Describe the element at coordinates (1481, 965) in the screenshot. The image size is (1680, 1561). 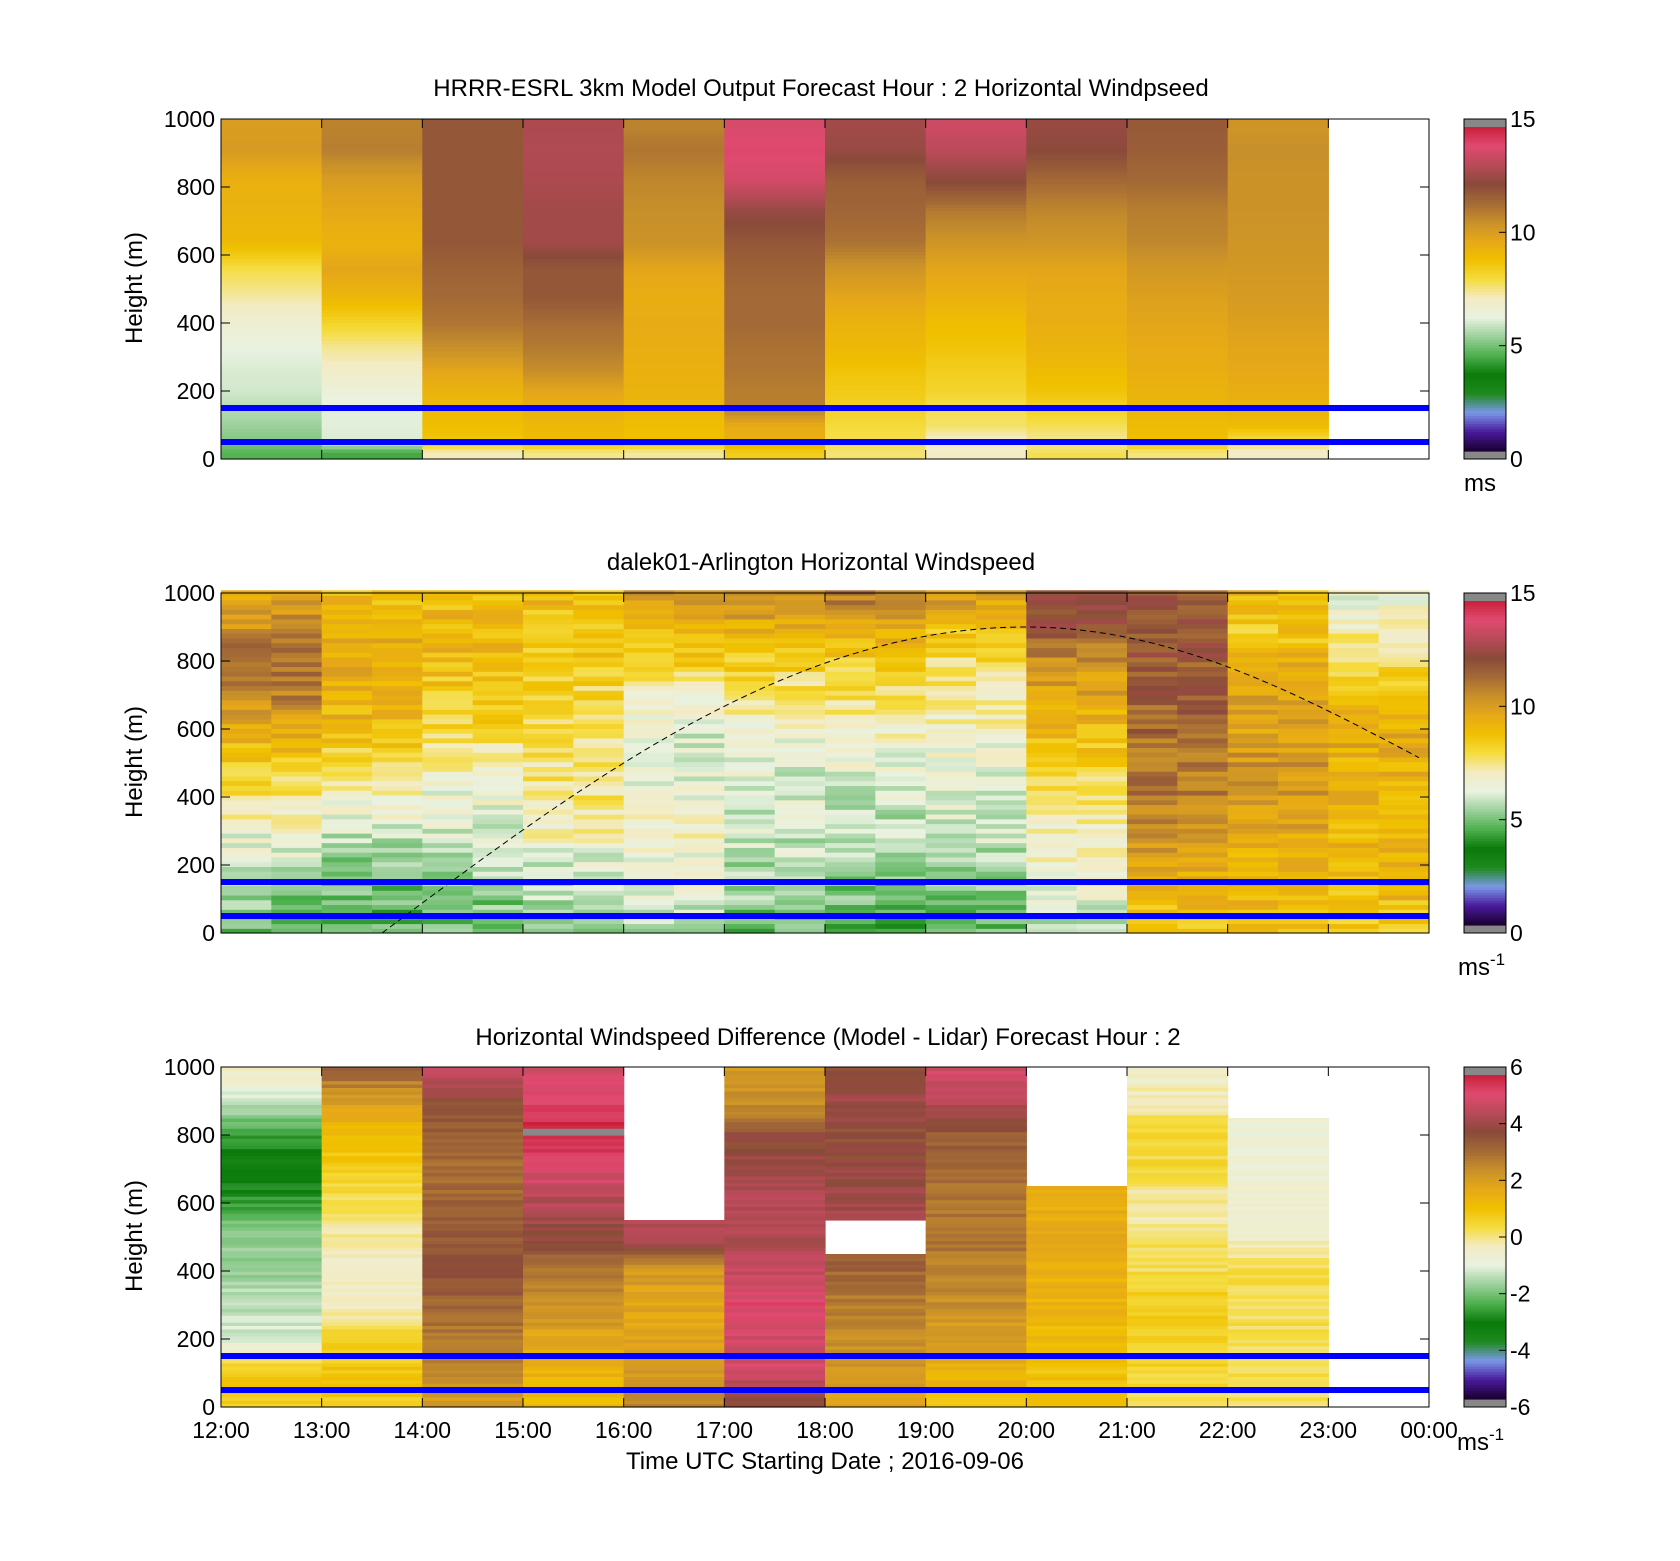
I see `colorbar-unit: ms-1` at that location.